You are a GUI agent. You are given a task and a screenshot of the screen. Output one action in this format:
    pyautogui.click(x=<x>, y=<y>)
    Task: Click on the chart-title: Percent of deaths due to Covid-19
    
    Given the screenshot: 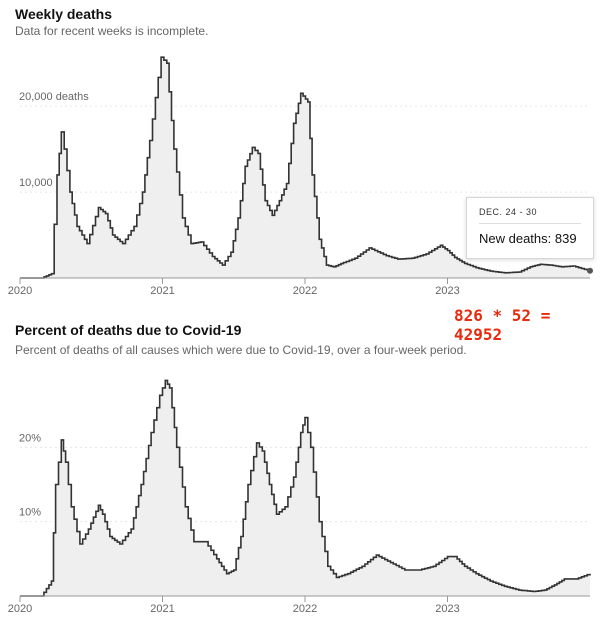 What is the action you would take?
    pyautogui.click(x=128, y=330)
    